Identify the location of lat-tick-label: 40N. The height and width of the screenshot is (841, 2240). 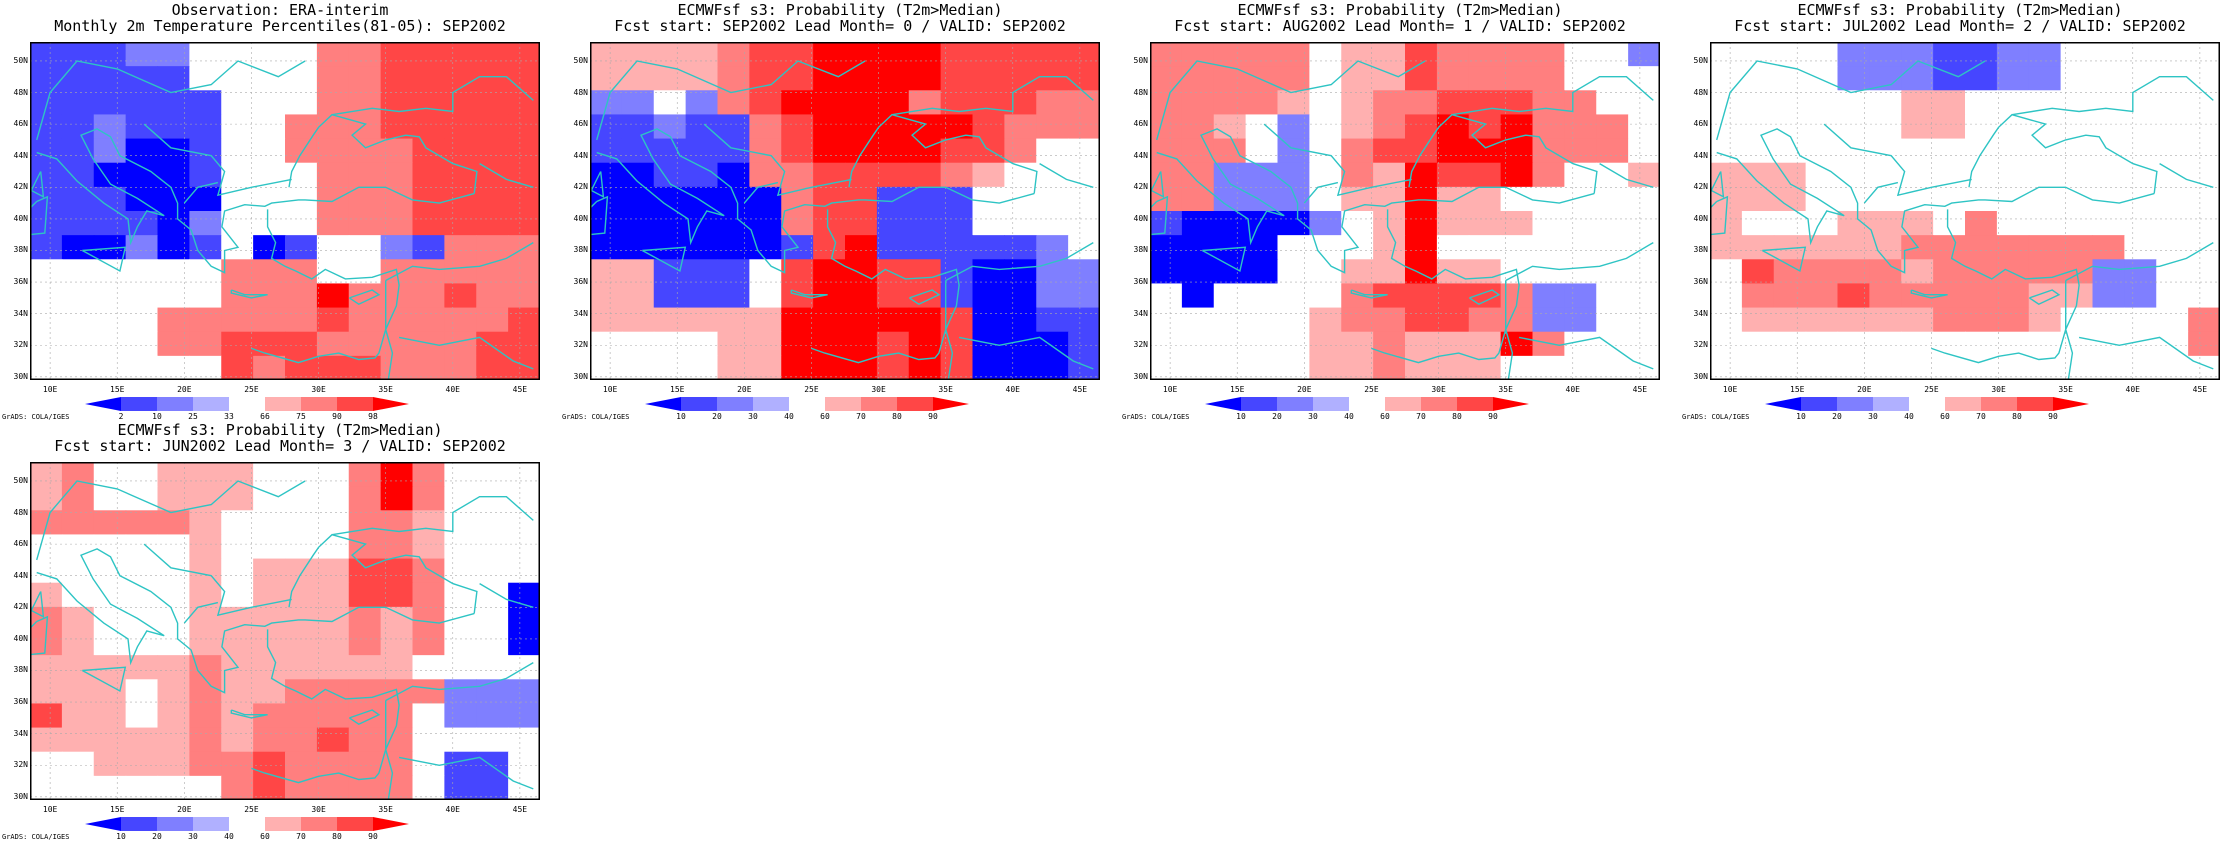
(20, 638).